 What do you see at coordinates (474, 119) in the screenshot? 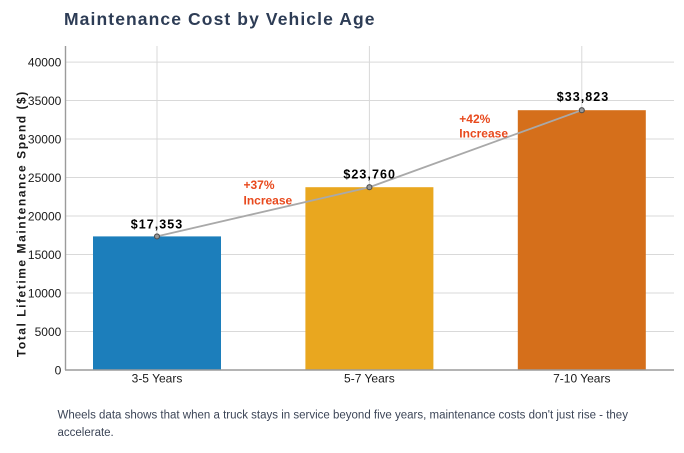
I see `svg-text: +42%` at bounding box center [474, 119].